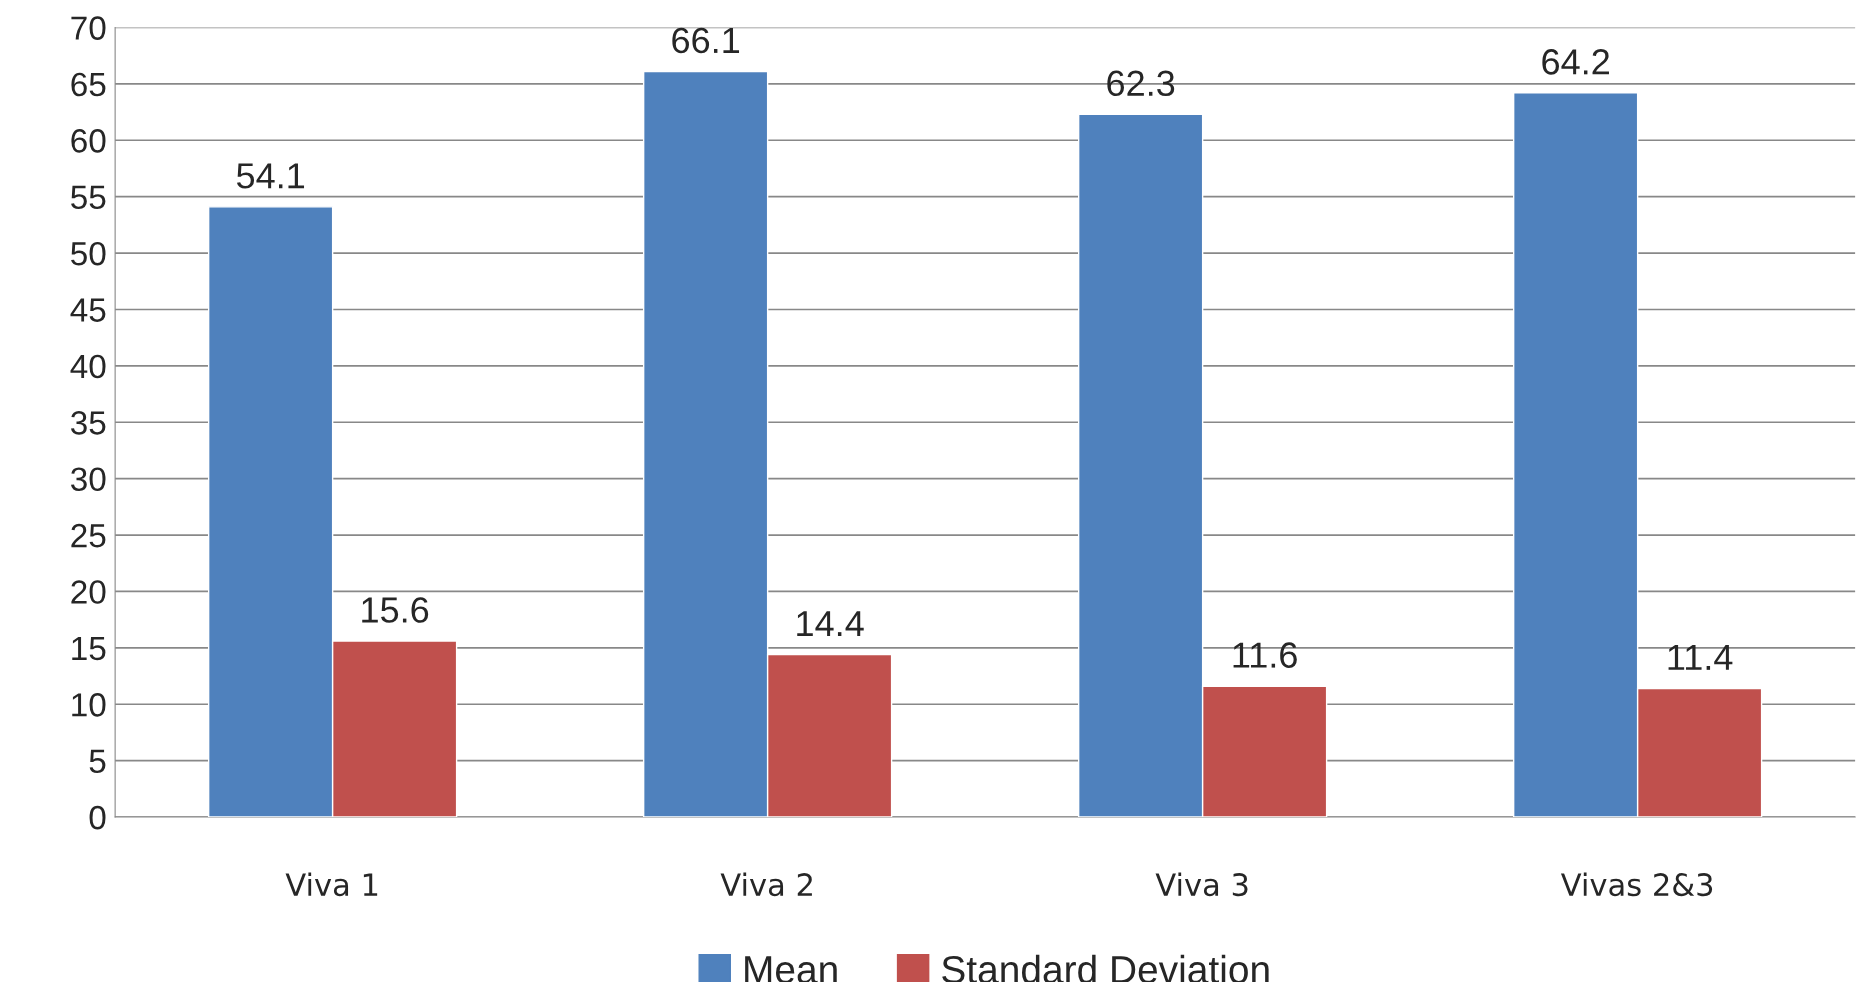 This screenshot has width=1857, height=982. Describe the element at coordinates (88, 366) in the screenshot. I see `y-tick-label: 40` at that location.